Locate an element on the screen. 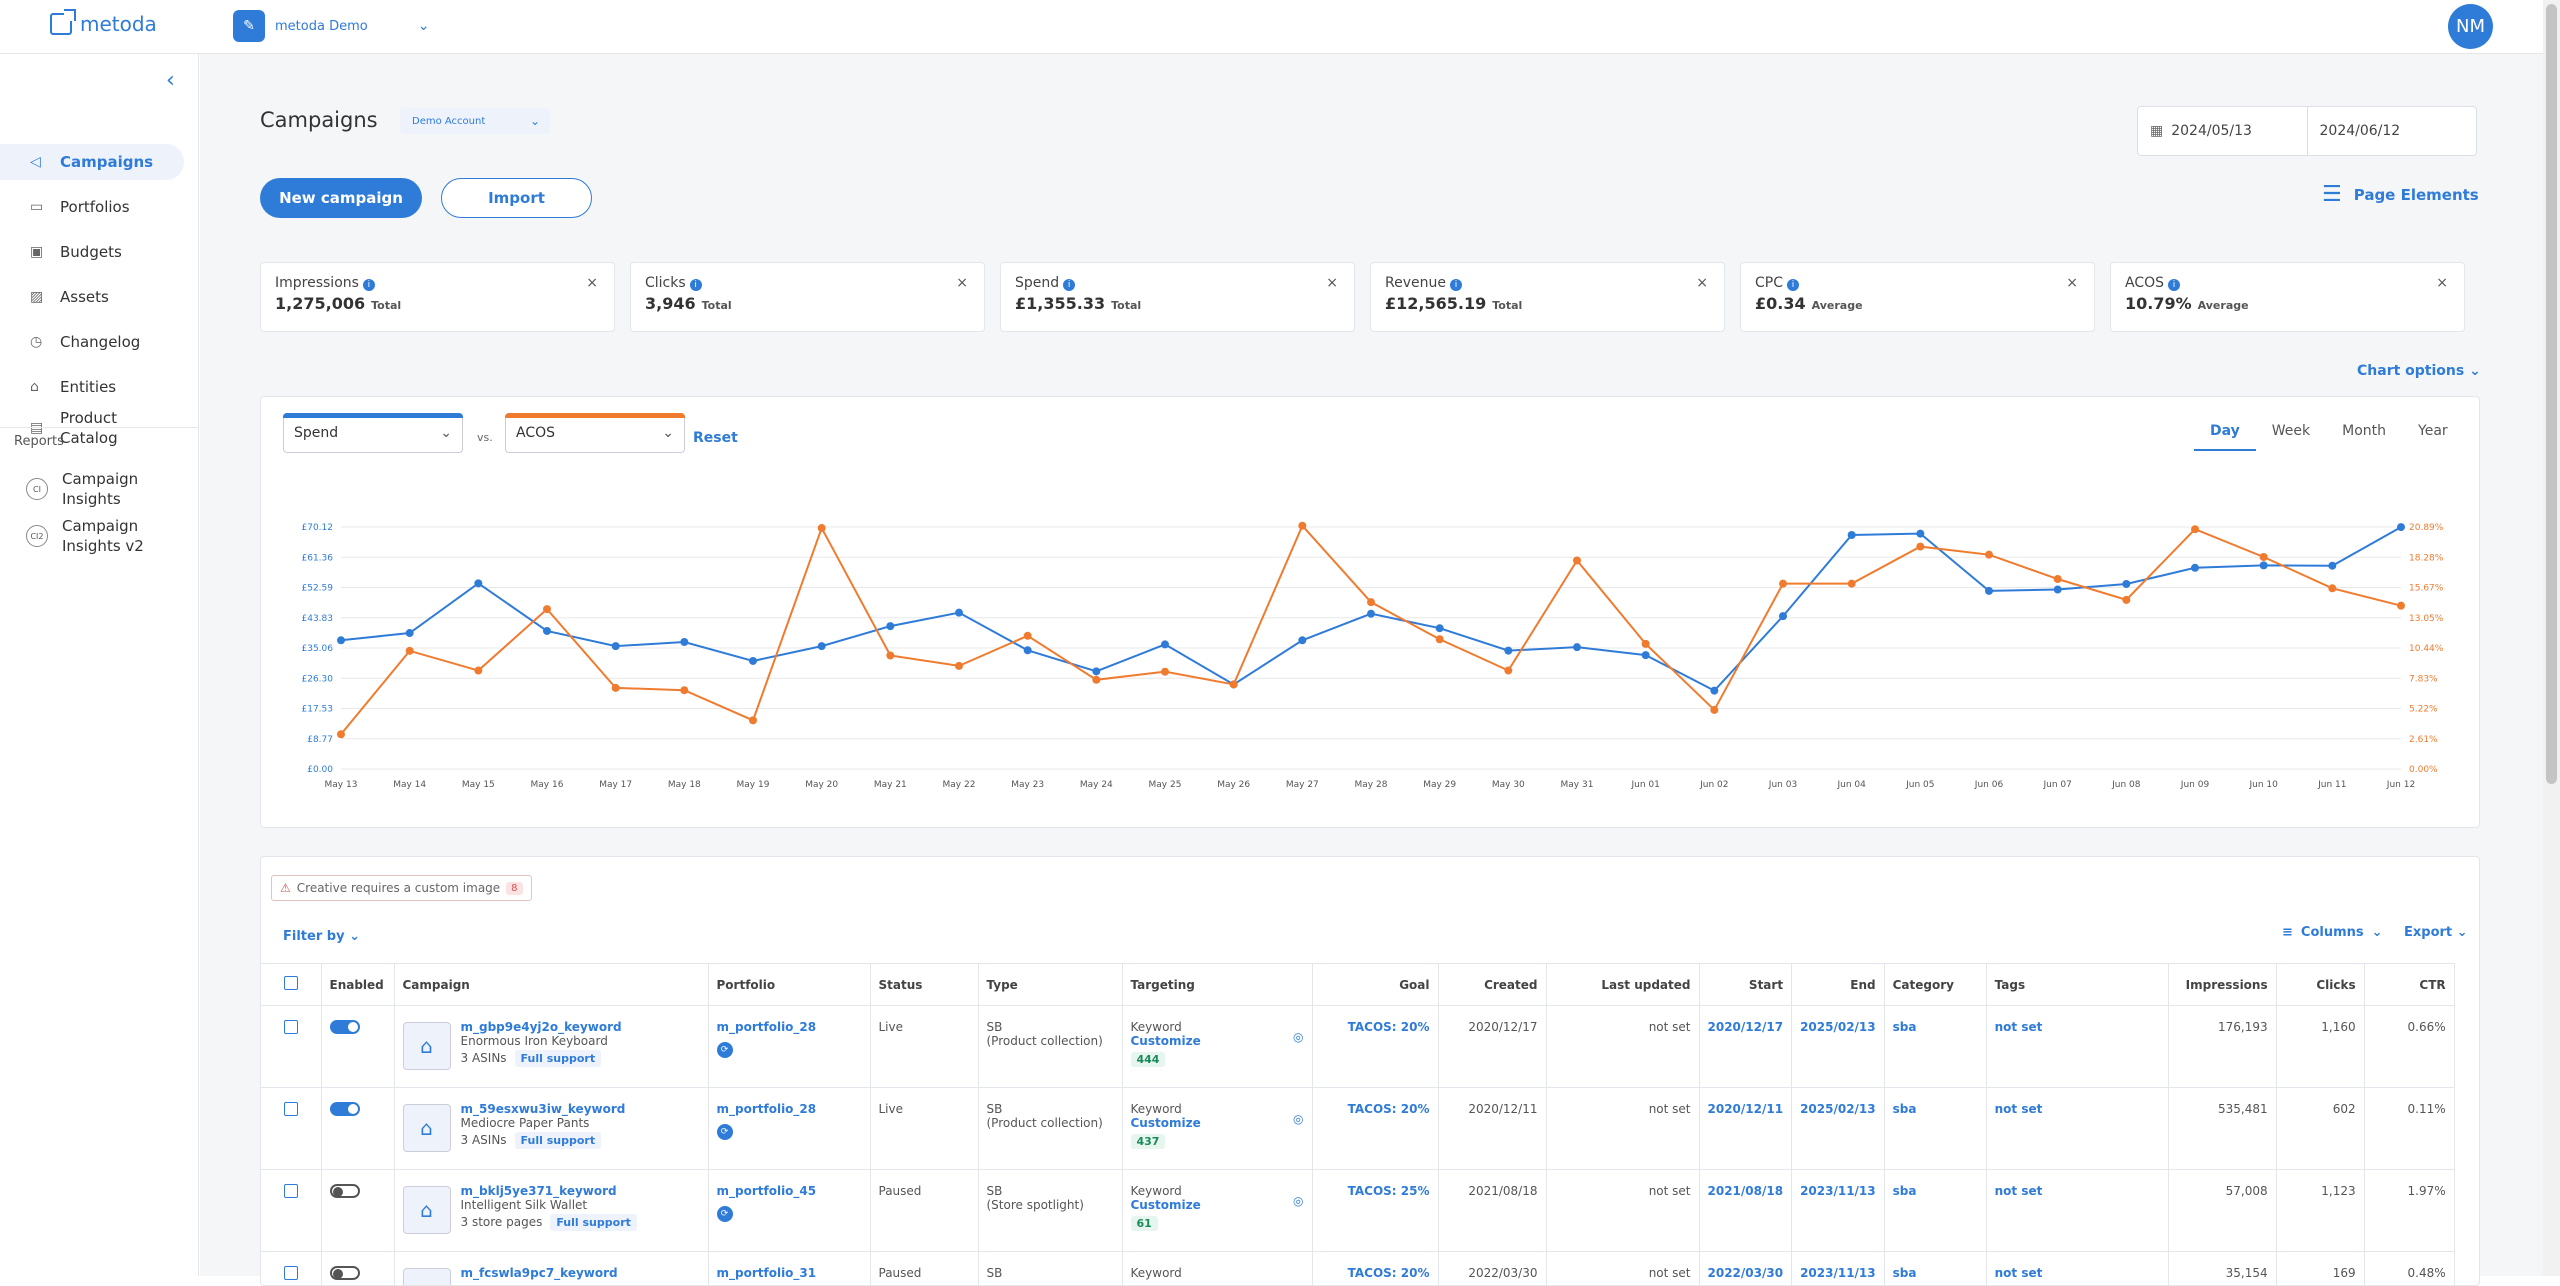 The height and width of the screenshot is (1286, 2560). start-date-link: 2021/08/18 is located at coordinates (1746, 1191).